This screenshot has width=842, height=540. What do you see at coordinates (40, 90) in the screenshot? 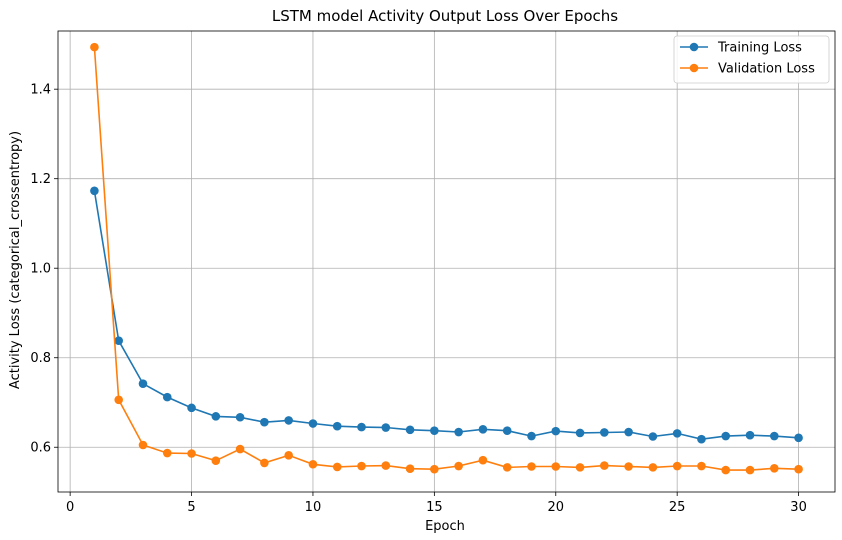
I see `y-tick-label: 1.4` at bounding box center [40, 90].